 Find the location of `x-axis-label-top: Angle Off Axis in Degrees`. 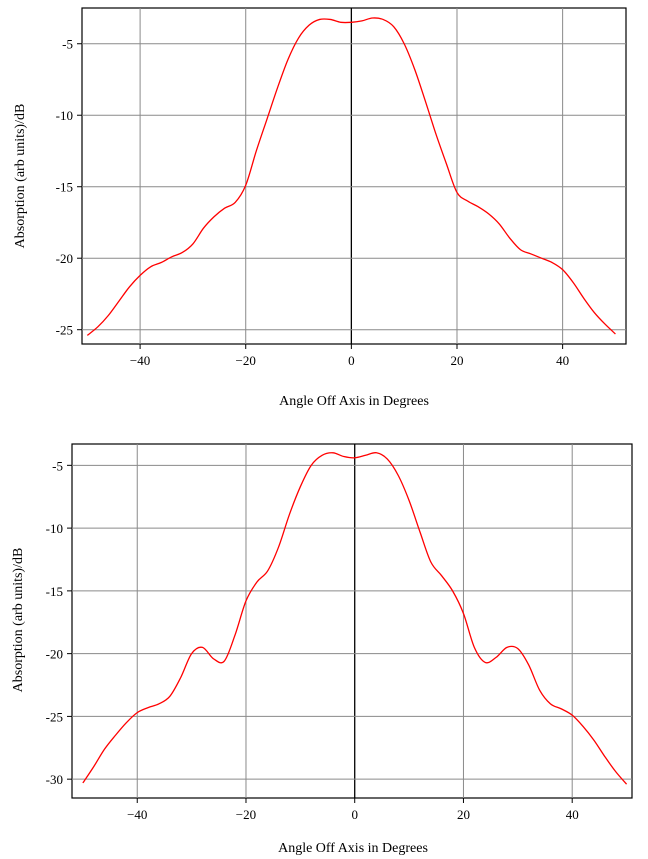

x-axis-label-top: Angle Off Axis in Degrees is located at coordinates (354, 401).